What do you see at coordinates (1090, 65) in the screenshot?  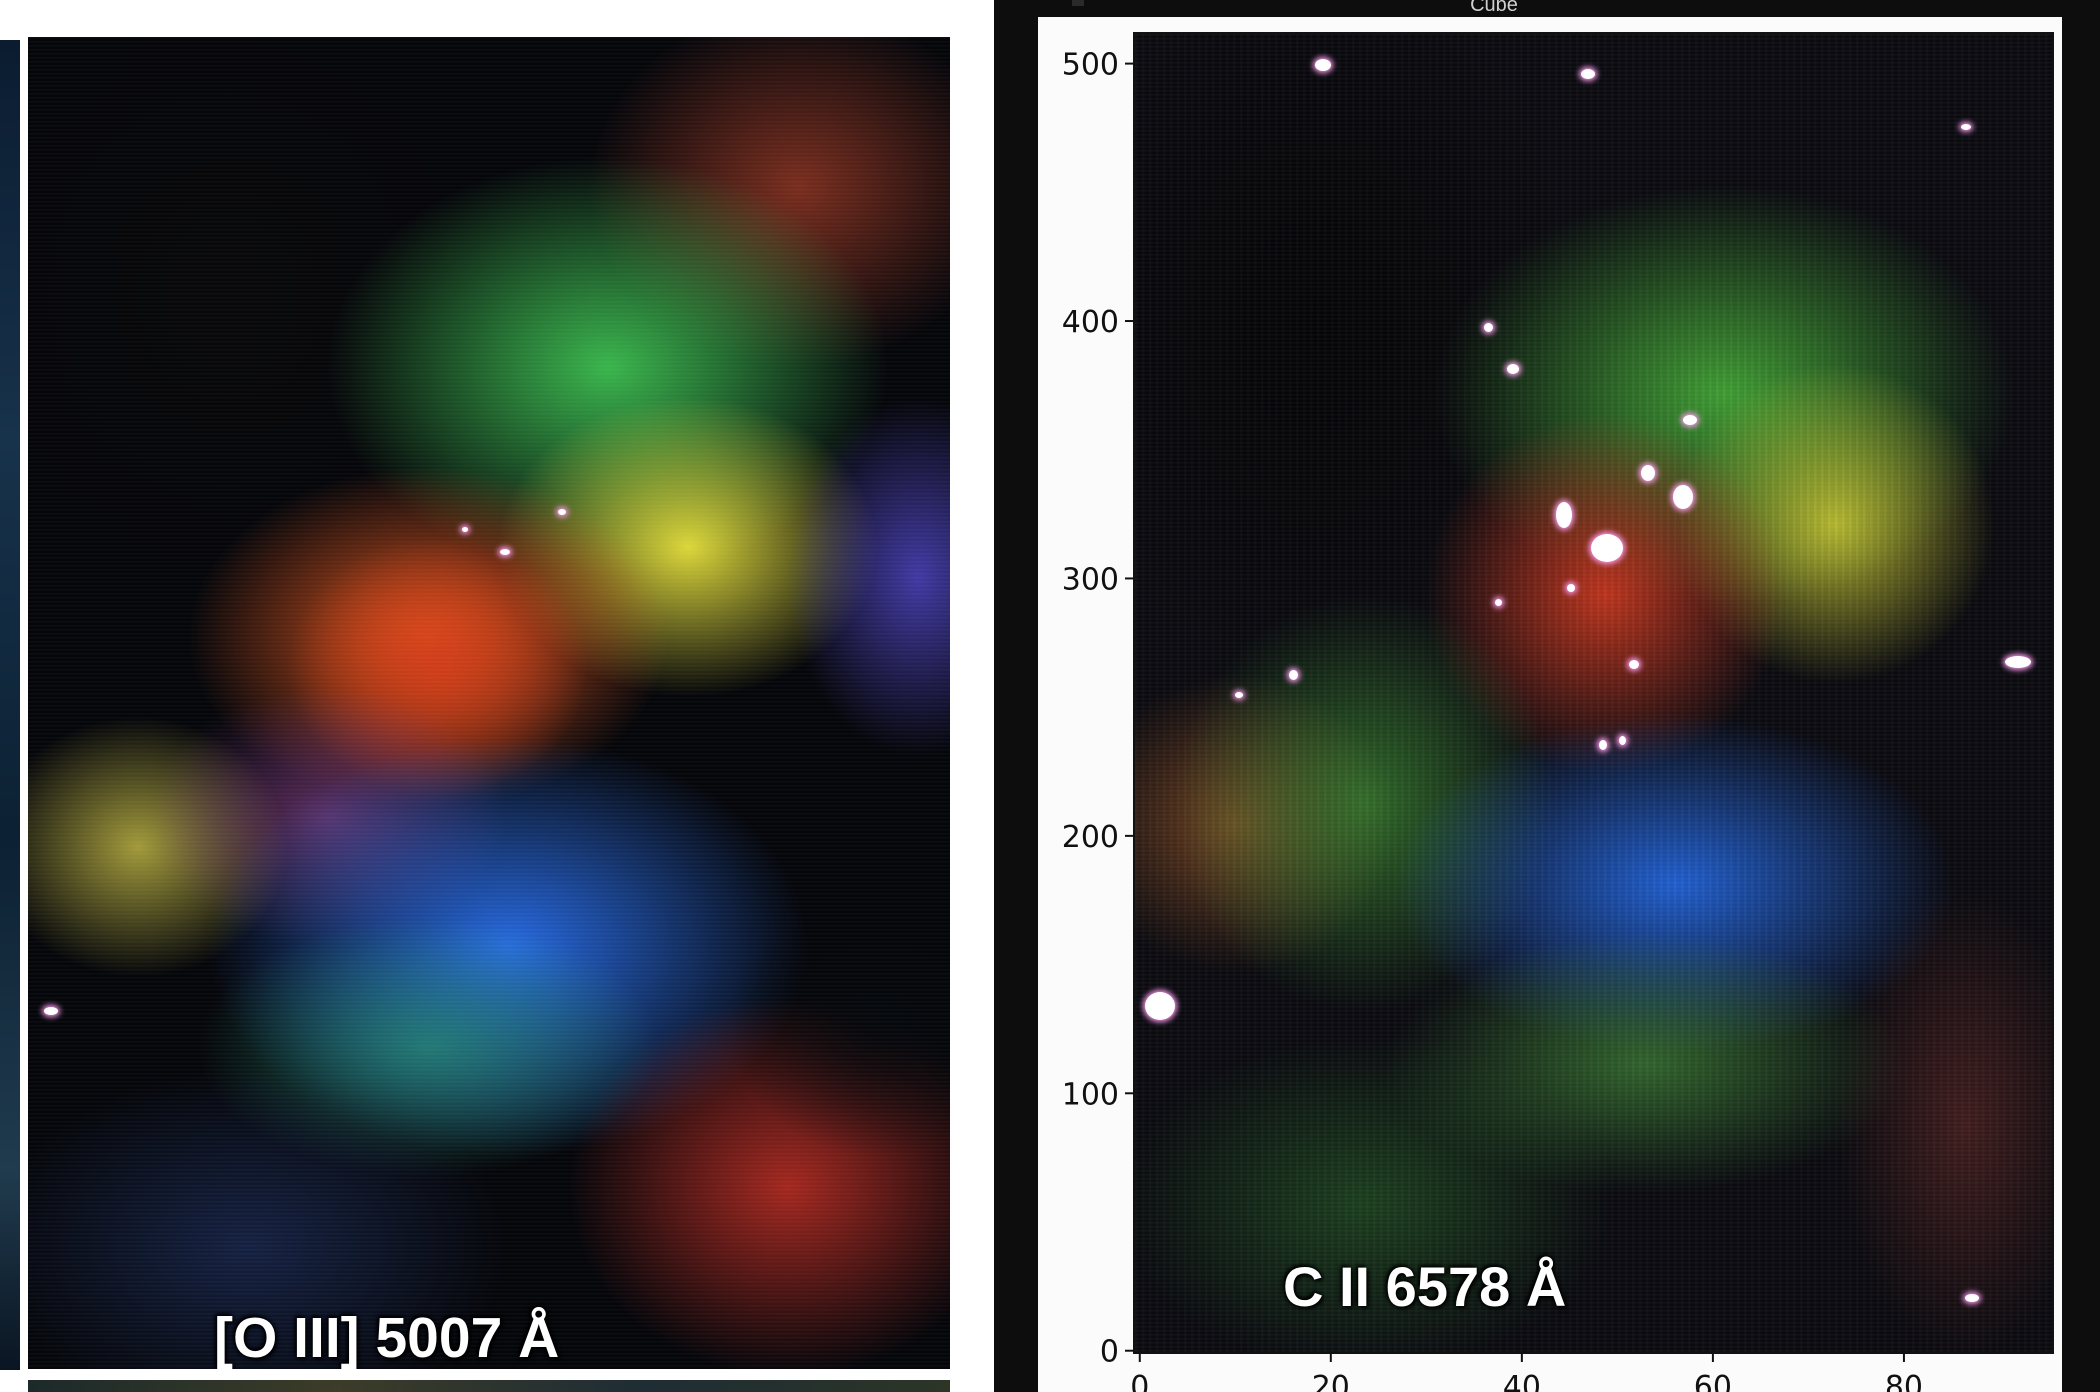 I see `y-tick-label: 500` at bounding box center [1090, 65].